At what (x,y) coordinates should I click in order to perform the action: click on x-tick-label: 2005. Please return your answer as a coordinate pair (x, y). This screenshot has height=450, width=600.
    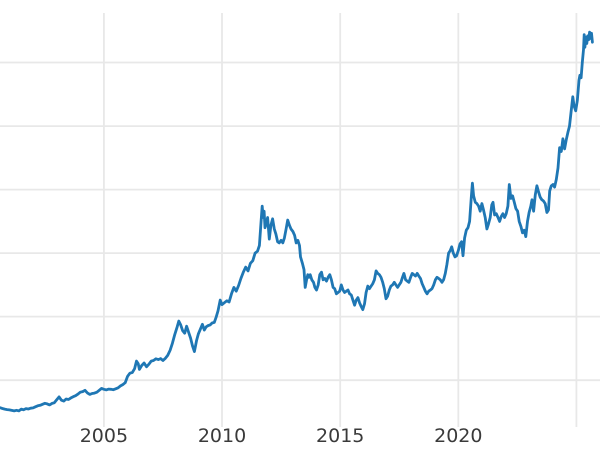
    Looking at the image, I should click on (104, 436).